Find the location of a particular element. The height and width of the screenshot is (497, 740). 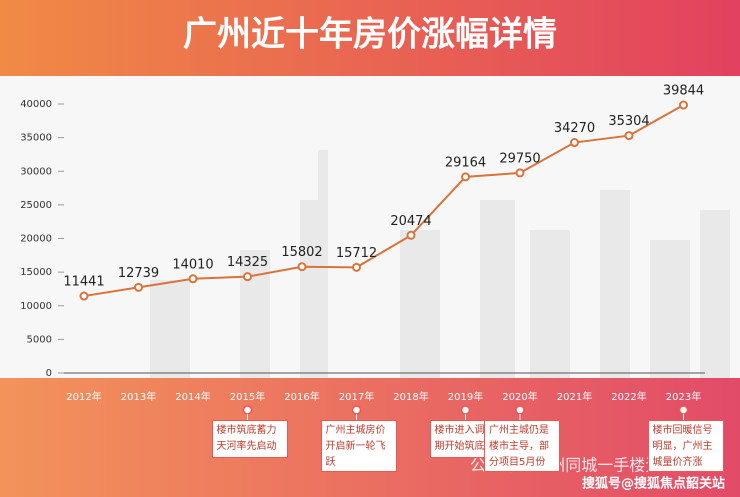

annotation-box: 楼市回暖信号明显，广州主城量价齐涨 is located at coordinates (685, 446).